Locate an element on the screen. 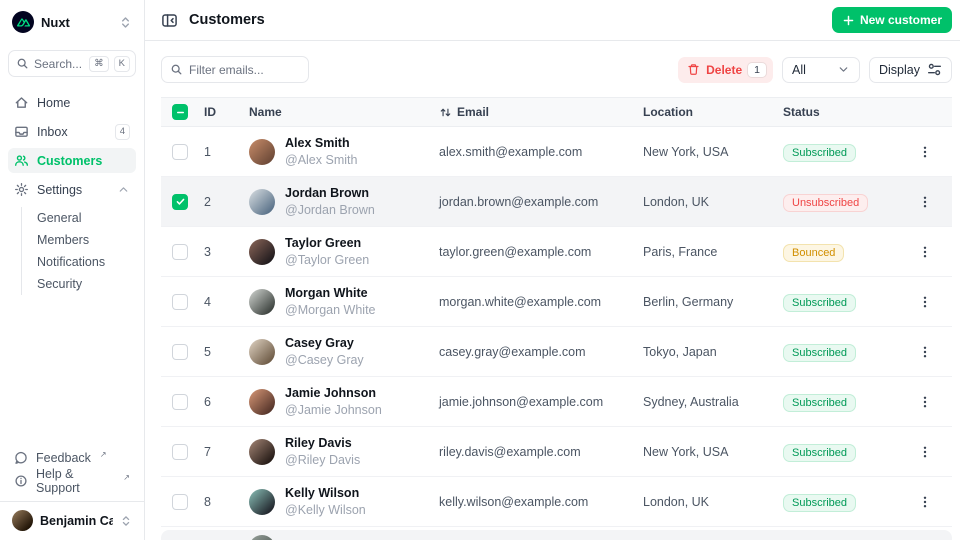  collapse-sidebar-button is located at coordinates (169, 20).